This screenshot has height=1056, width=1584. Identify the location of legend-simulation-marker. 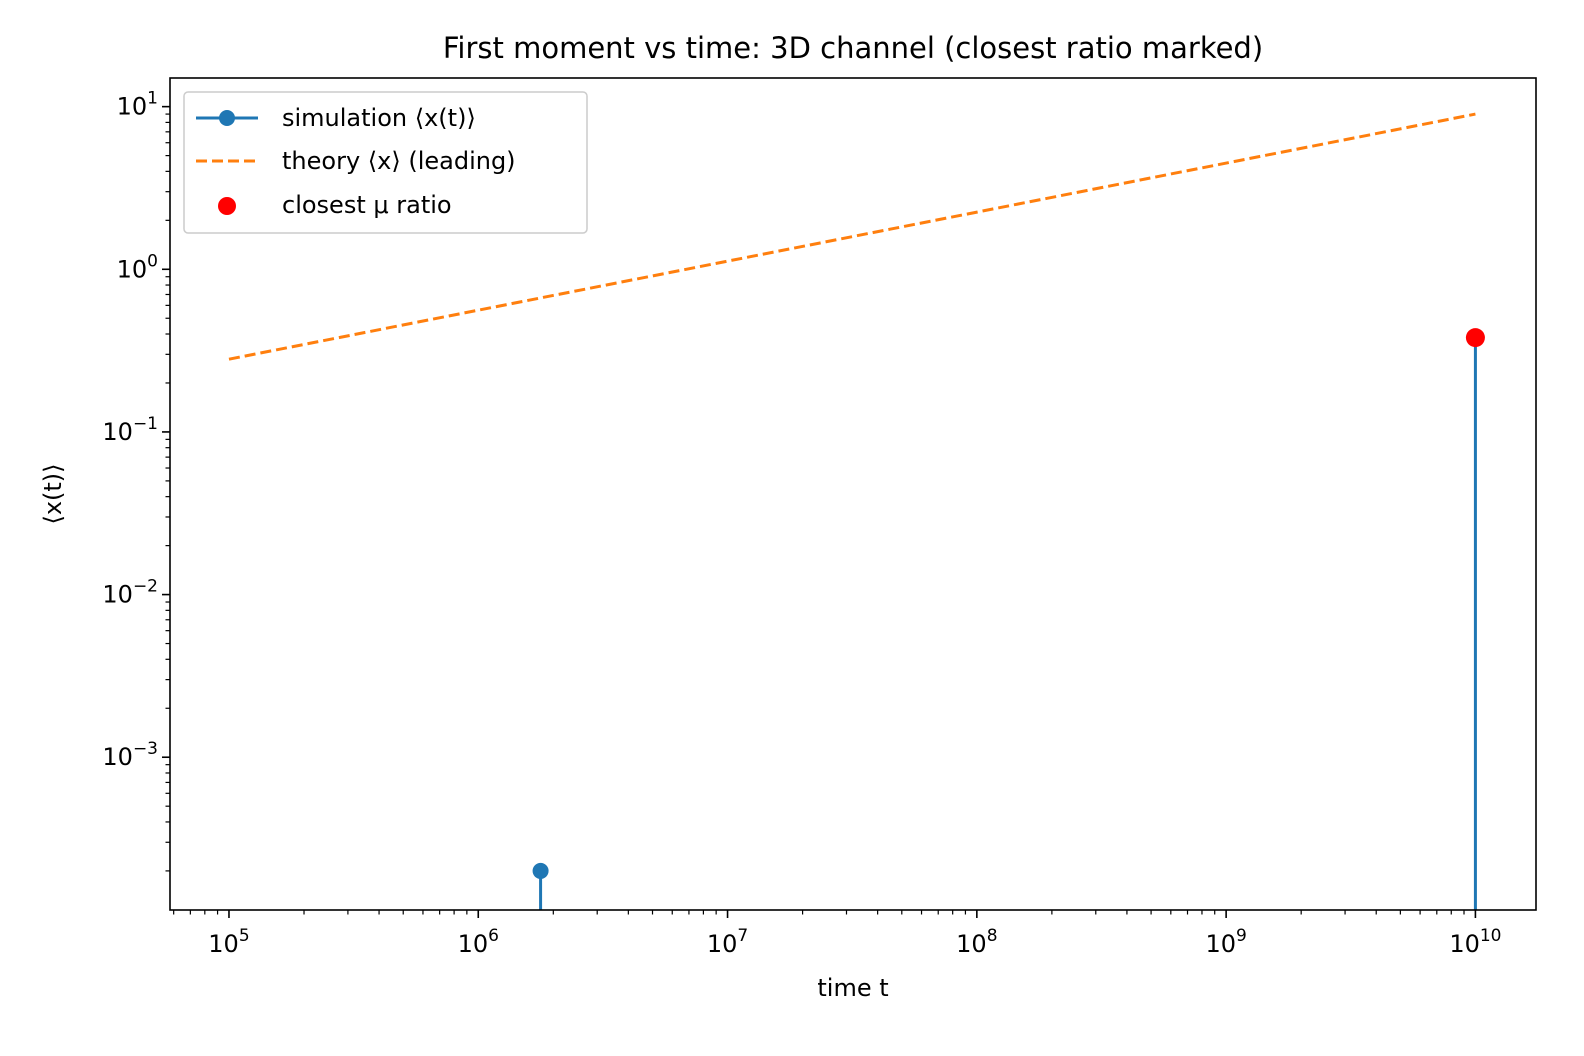
(227, 118).